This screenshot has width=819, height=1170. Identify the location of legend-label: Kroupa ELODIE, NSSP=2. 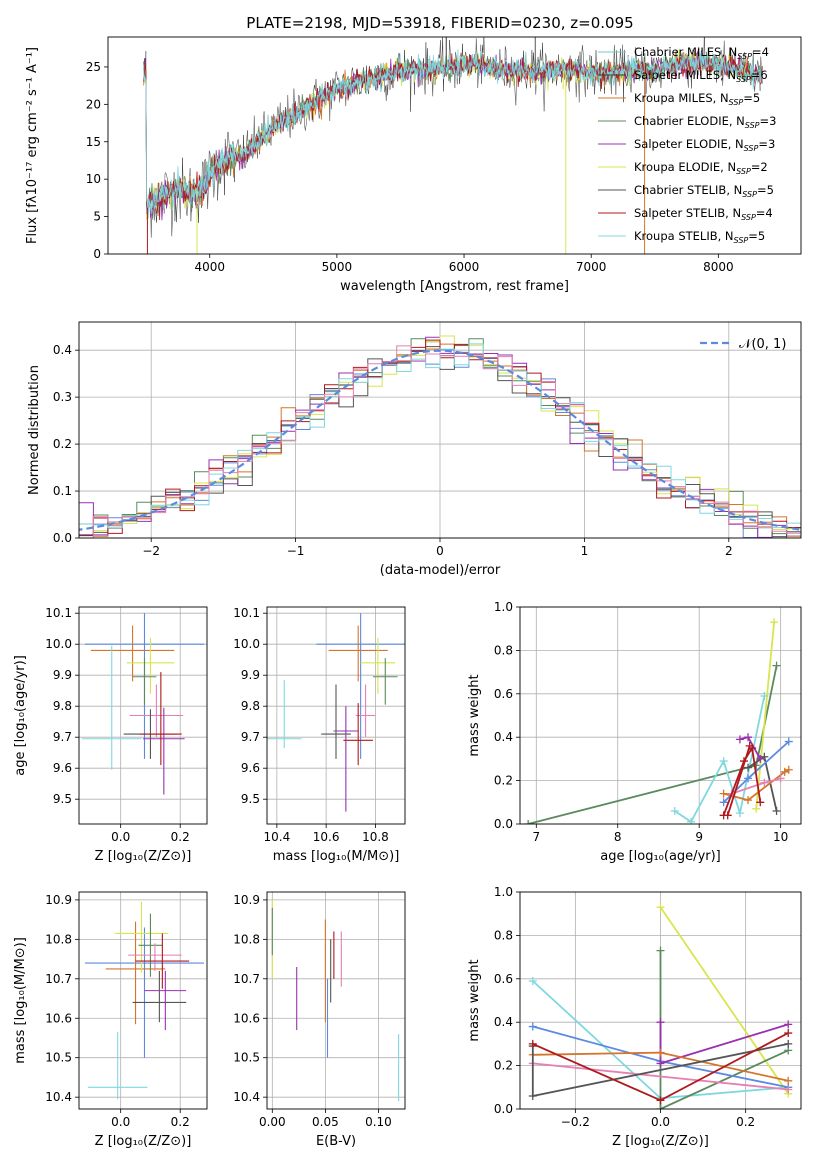
(701, 168).